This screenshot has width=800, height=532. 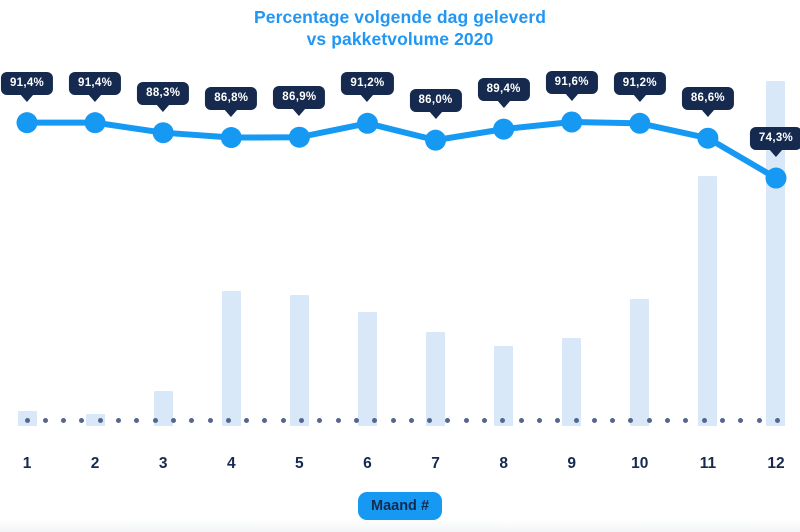 I want to click on value-label-month-1: 91,4%, so click(x=27, y=83).